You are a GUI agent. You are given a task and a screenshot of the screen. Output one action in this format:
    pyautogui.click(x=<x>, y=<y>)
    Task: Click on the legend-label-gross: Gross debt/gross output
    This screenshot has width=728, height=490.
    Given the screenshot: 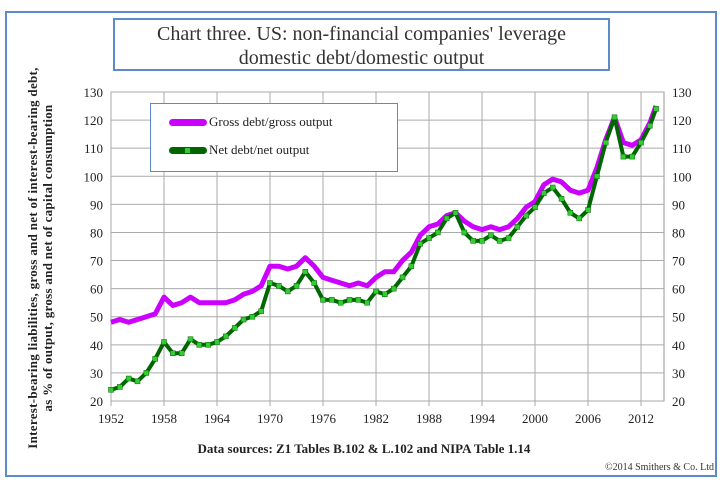 What is the action you would take?
    pyautogui.click(x=271, y=121)
    